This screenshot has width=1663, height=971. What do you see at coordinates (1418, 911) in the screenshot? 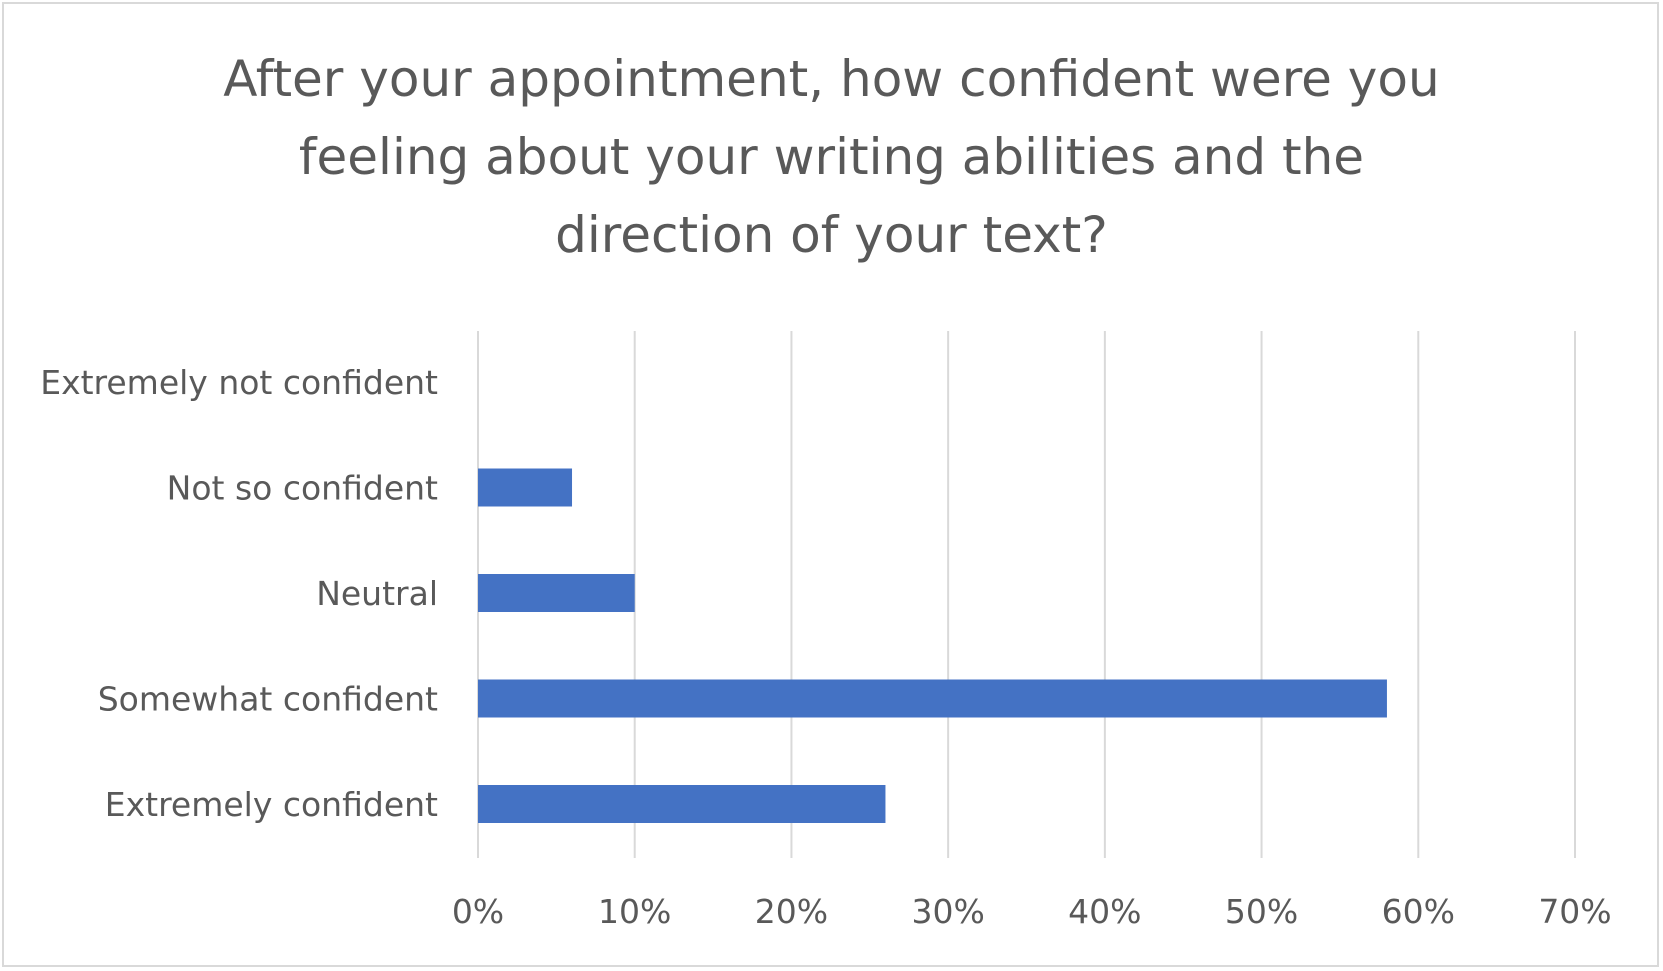
I see `x-tick-label: 60%` at bounding box center [1418, 911].